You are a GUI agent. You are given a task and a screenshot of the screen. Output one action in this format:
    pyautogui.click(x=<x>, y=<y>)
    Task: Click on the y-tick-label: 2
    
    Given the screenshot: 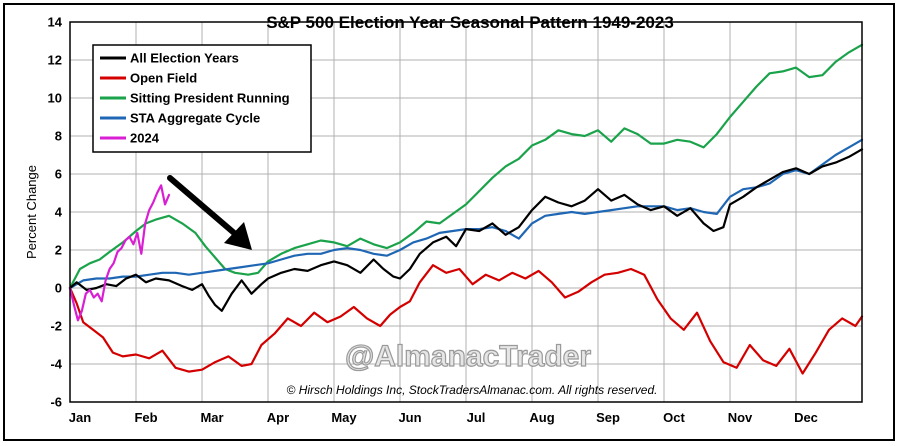 What is the action you would take?
    pyautogui.click(x=58, y=250)
    